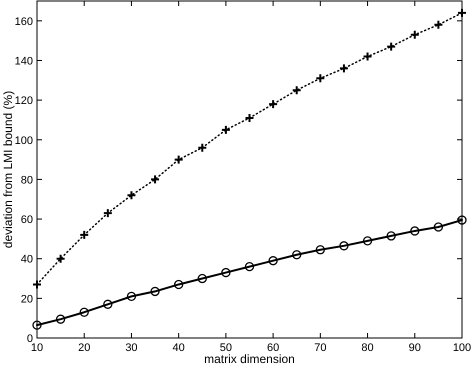  What do you see at coordinates (273, 348) in the screenshot?
I see `x-tick-label: 60` at bounding box center [273, 348].